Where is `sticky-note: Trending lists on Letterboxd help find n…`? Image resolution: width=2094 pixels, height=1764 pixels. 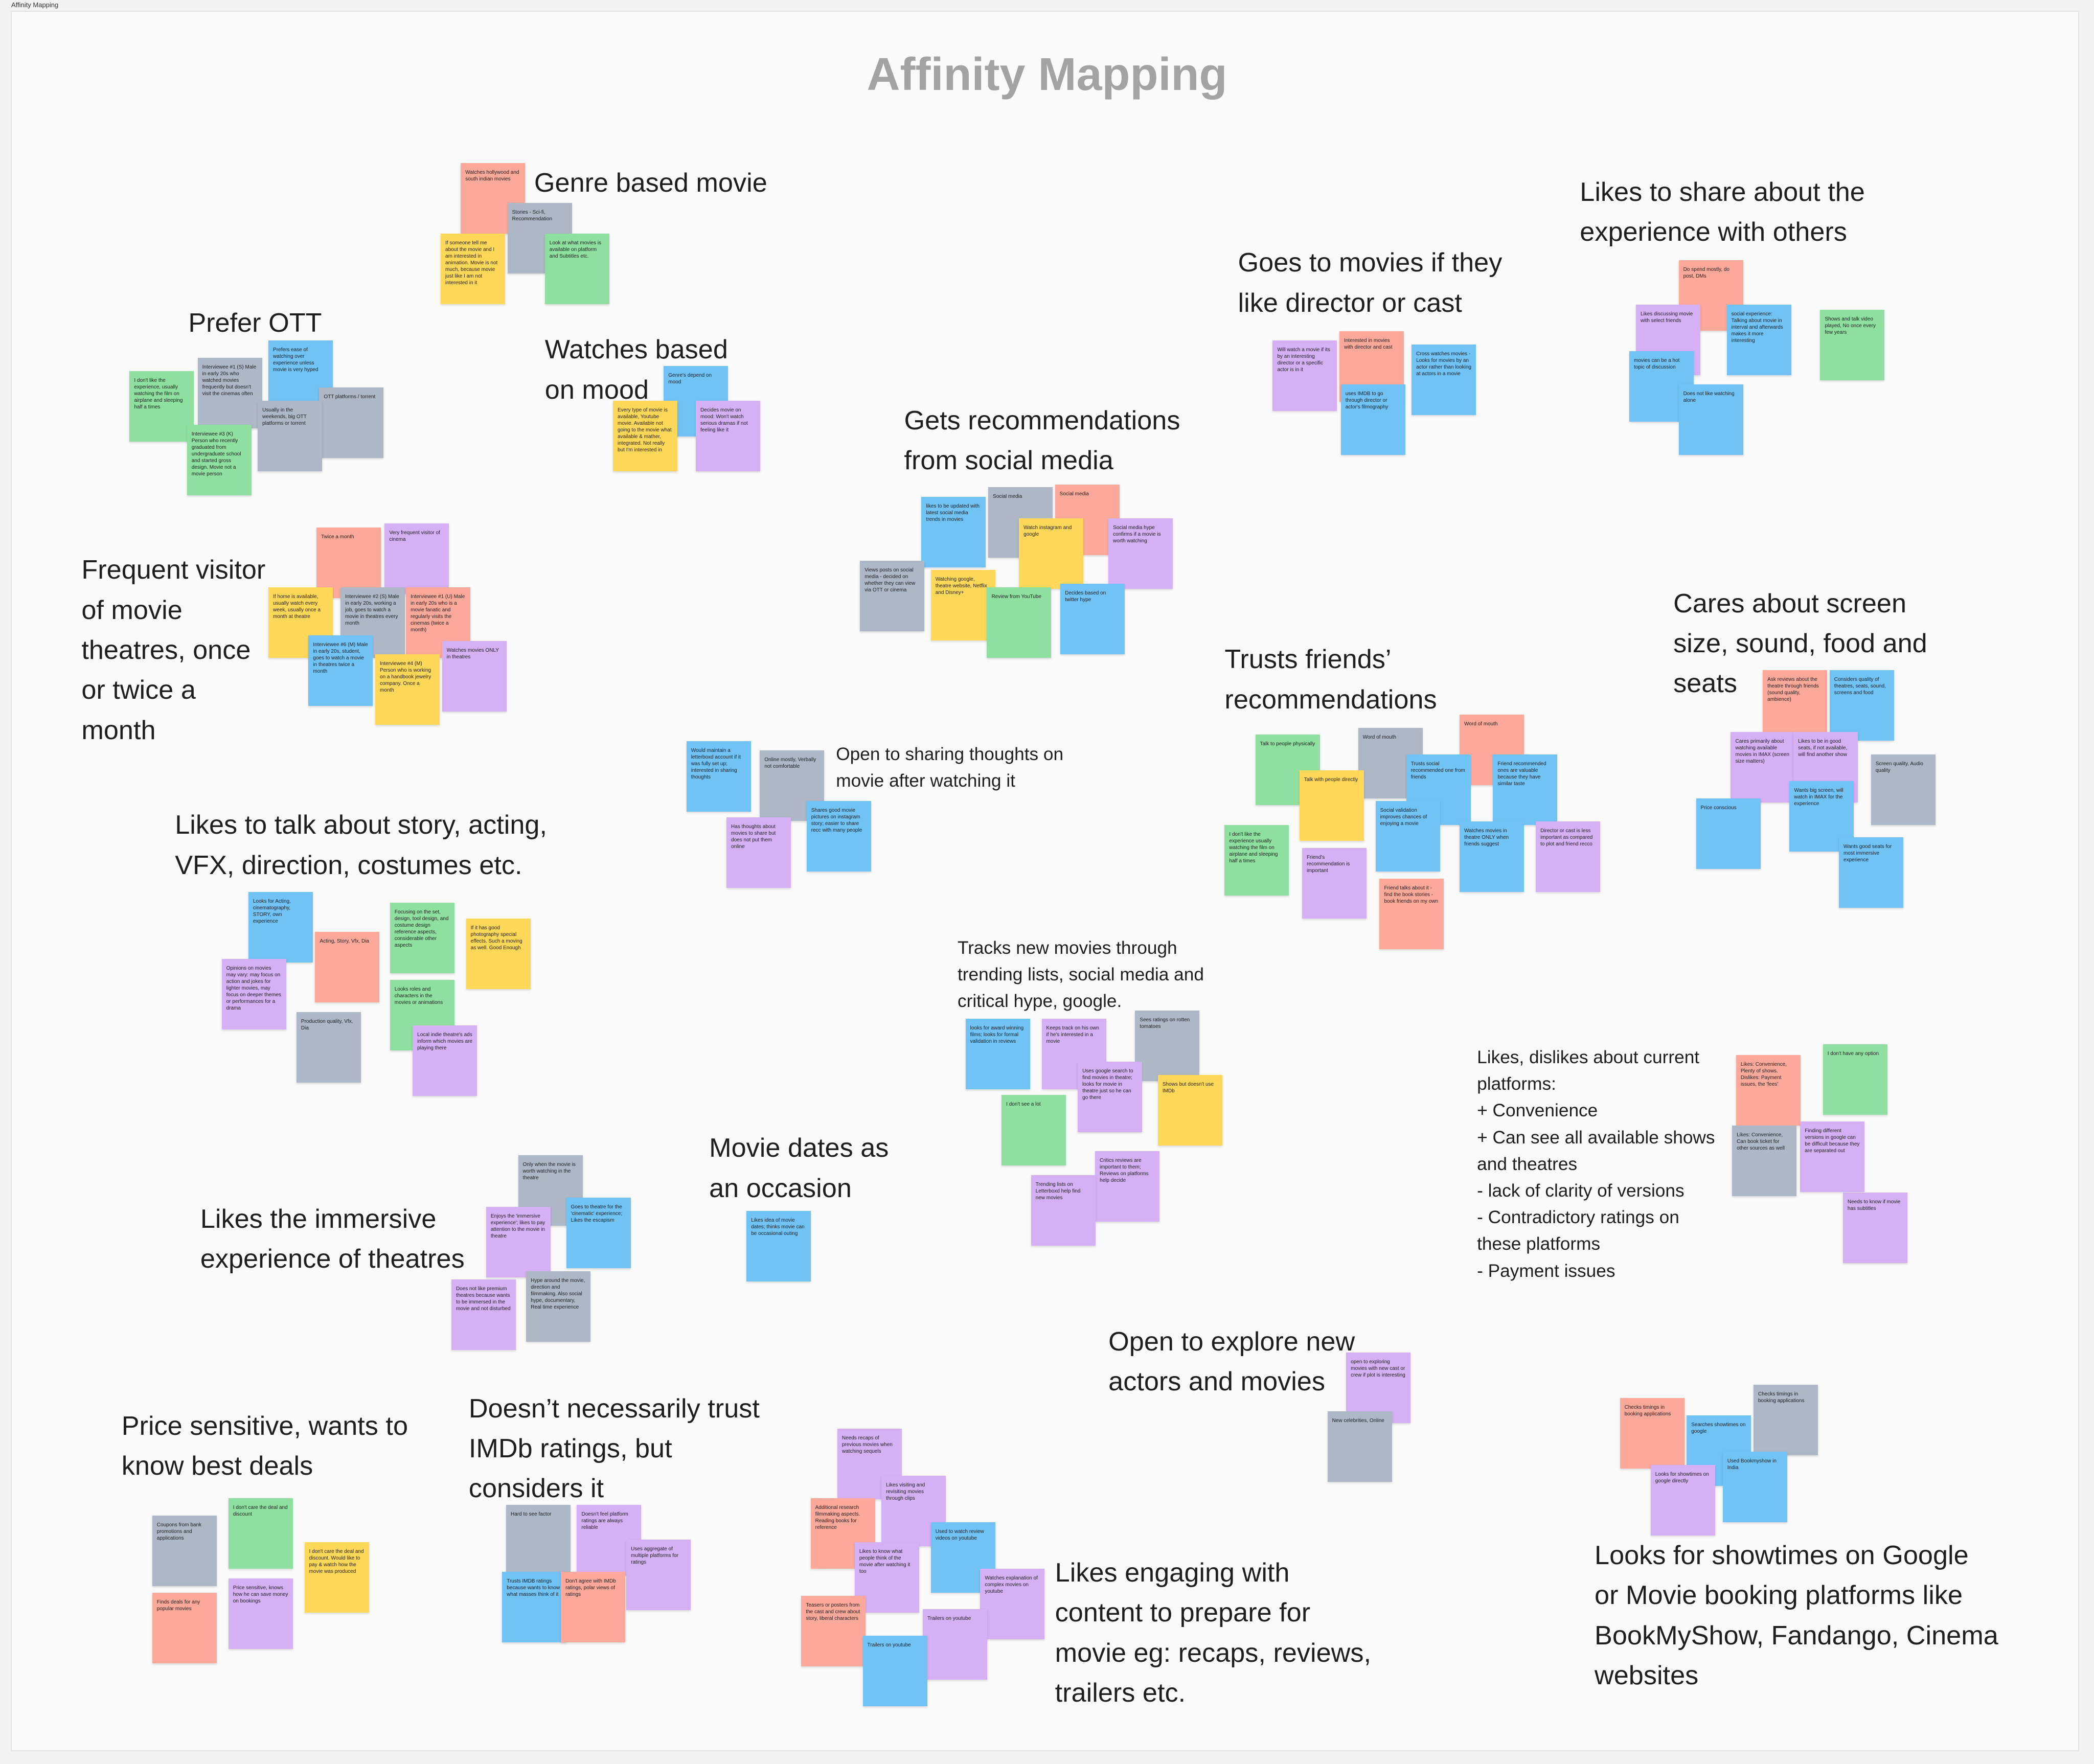
sticky-note: Trending lists on Letterboxd help find n… is located at coordinates (1063, 1210).